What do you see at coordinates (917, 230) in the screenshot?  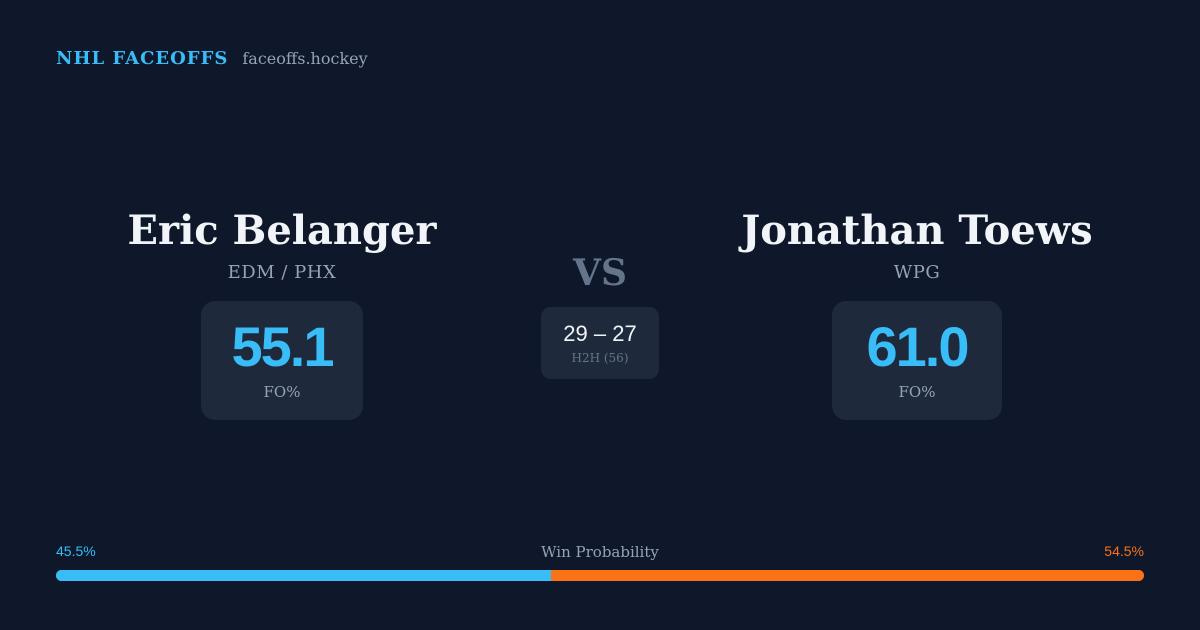 I see `player-name: Jonathan Toews` at bounding box center [917, 230].